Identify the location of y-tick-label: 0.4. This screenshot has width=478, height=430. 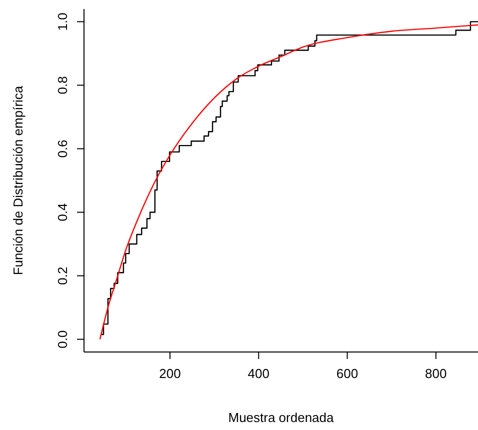
(62, 212).